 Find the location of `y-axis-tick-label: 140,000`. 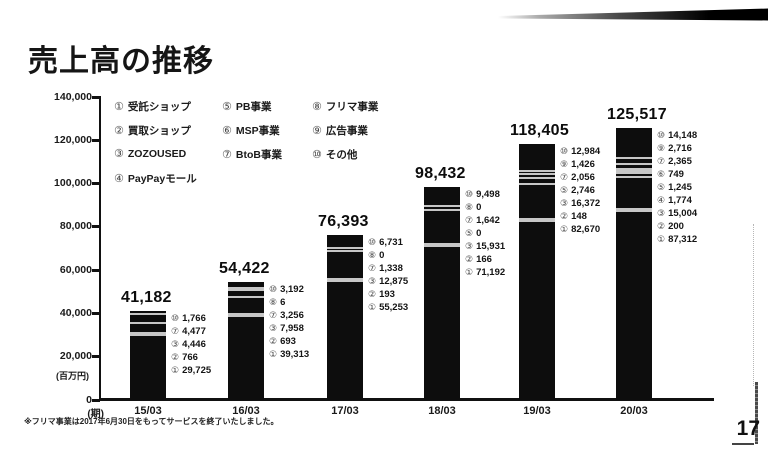

y-axis-tick-label: 140,000 is located at coordinates (73, 96).